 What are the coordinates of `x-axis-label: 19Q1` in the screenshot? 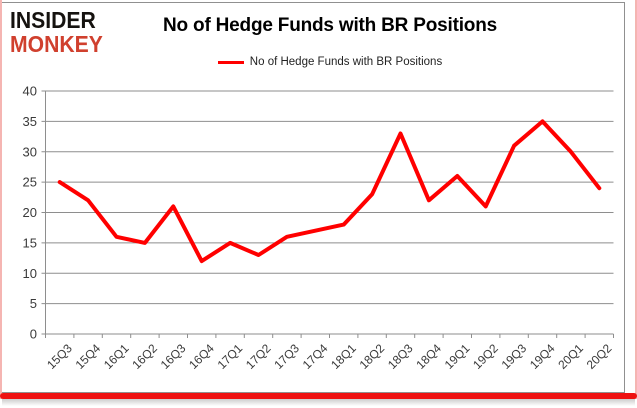 It's located at (457, 356).